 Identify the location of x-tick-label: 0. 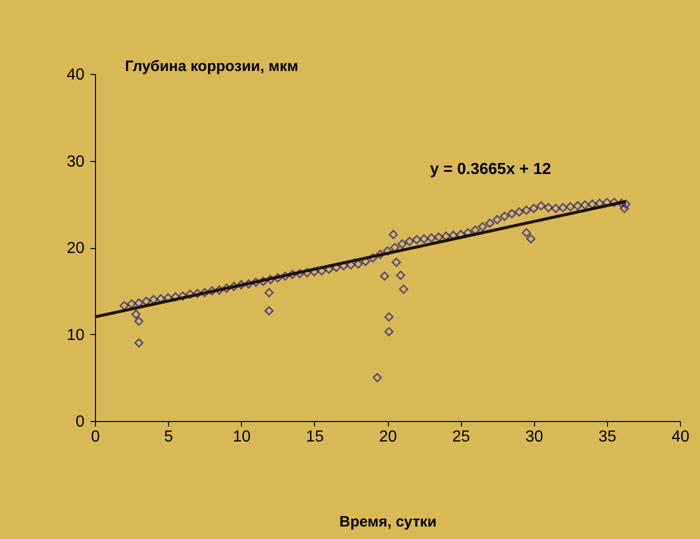
(95, 437).